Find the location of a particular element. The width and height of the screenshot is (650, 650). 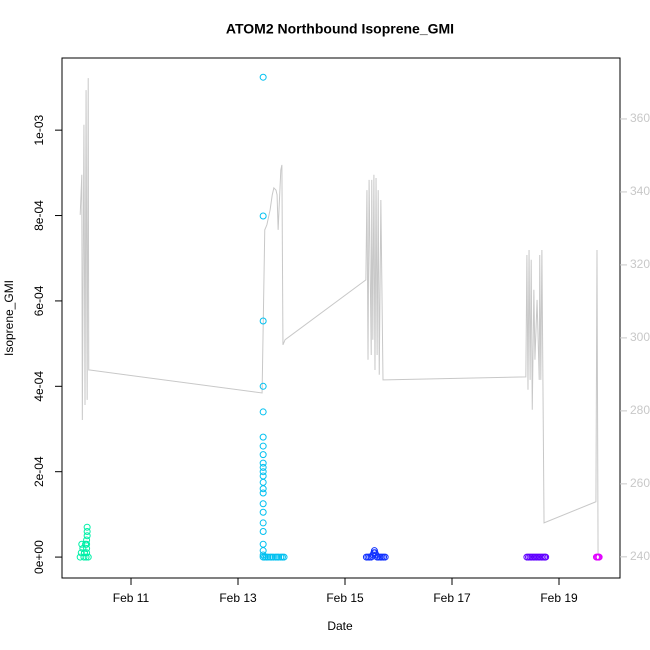

y-tick-label: 6e-04 is located at coordinates (39, 300).